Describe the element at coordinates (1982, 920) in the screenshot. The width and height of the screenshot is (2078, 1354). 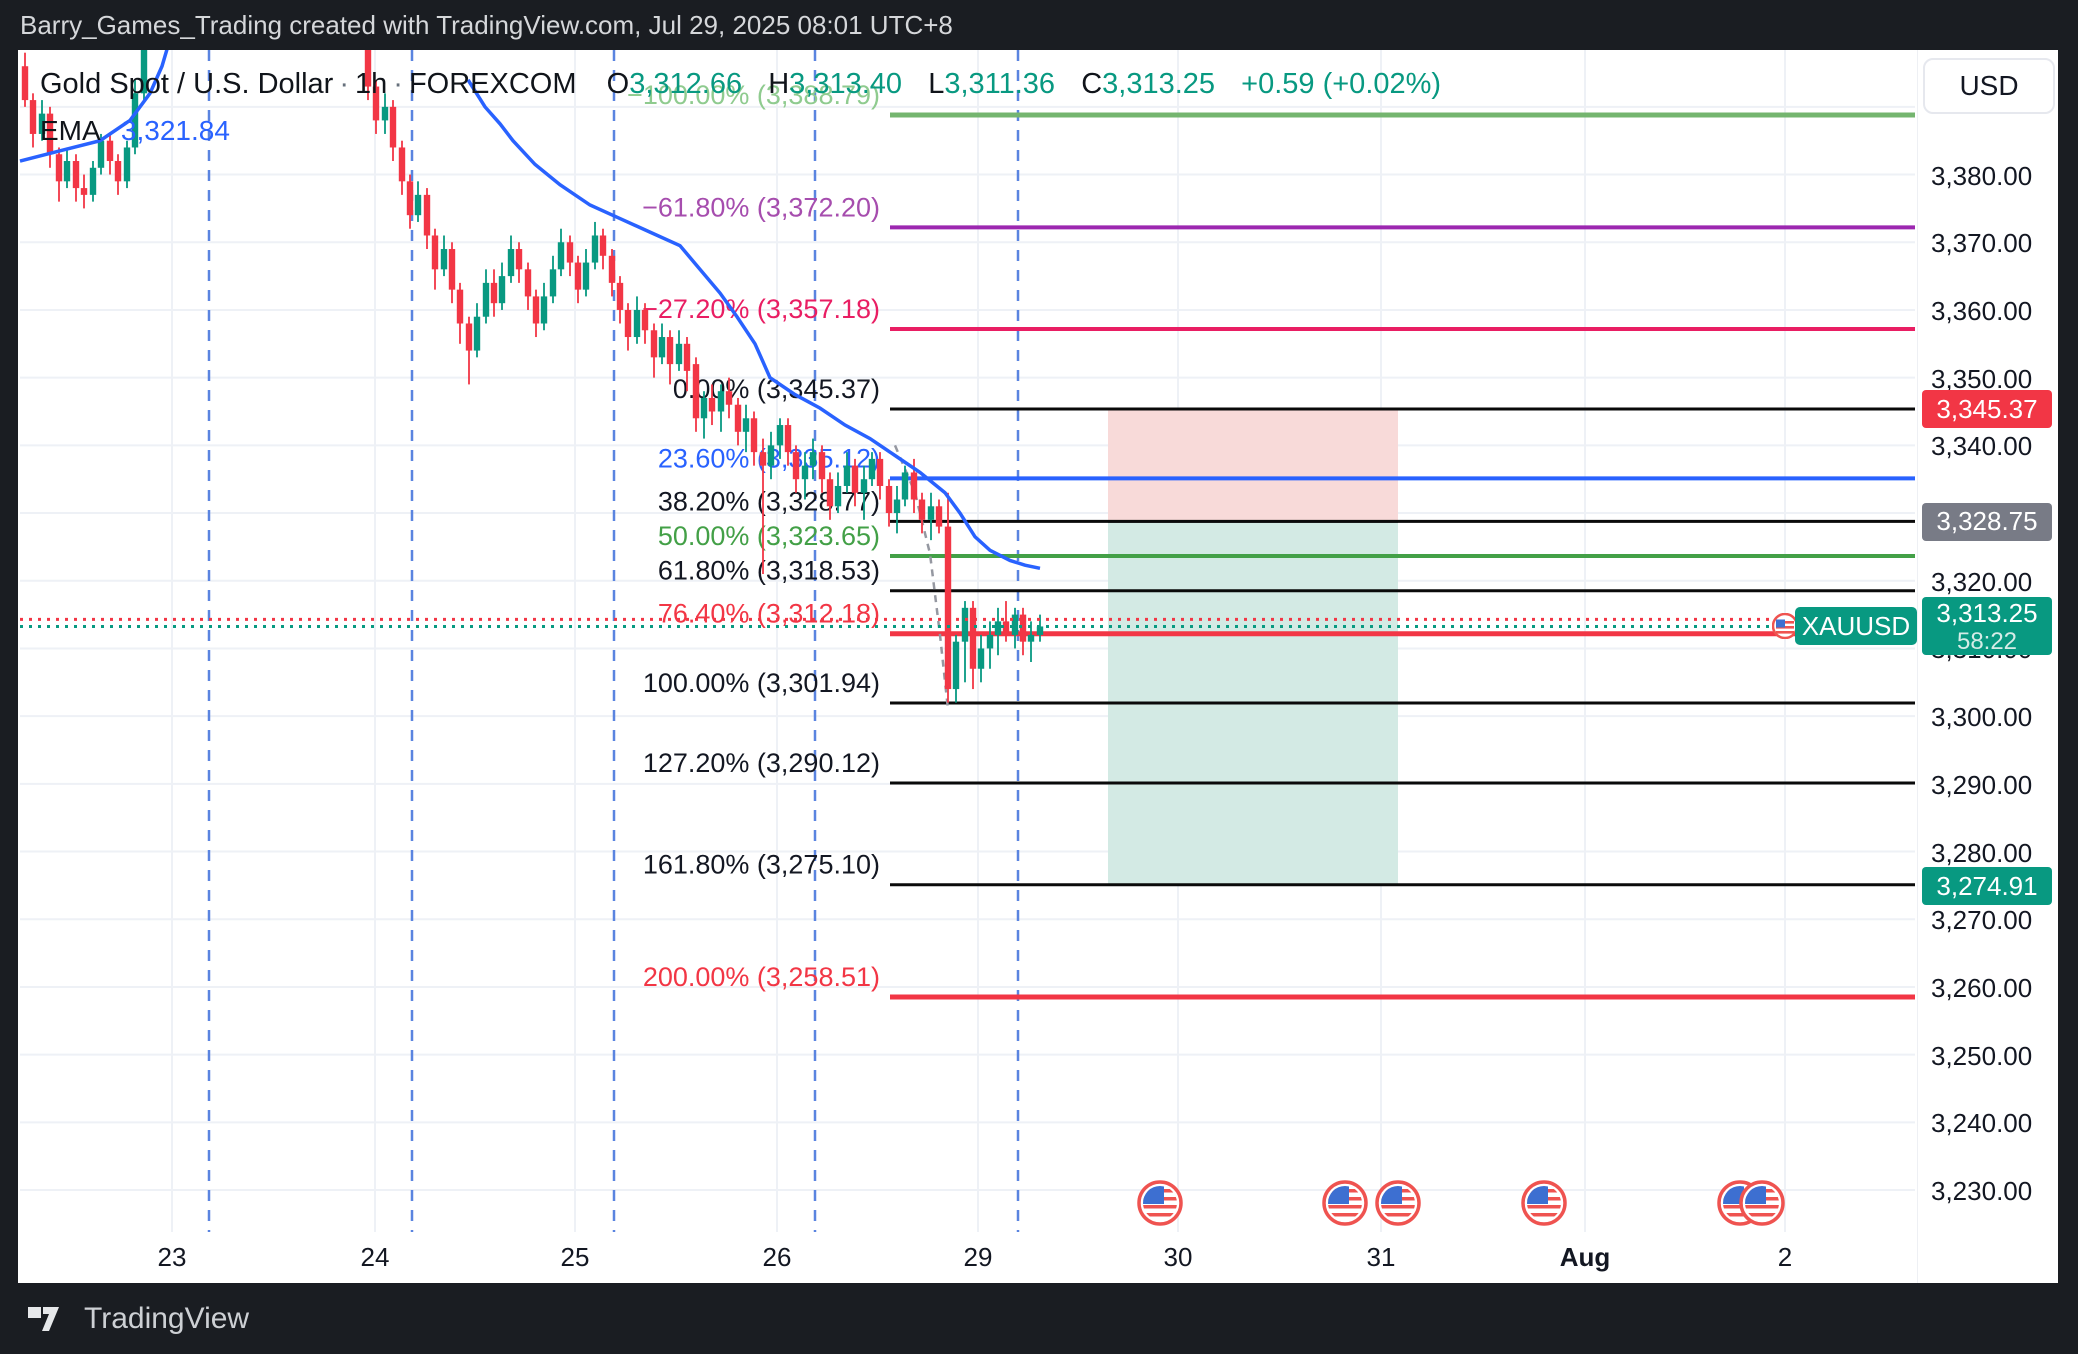
I see `price-tick-label: 3,270.00` at that location.